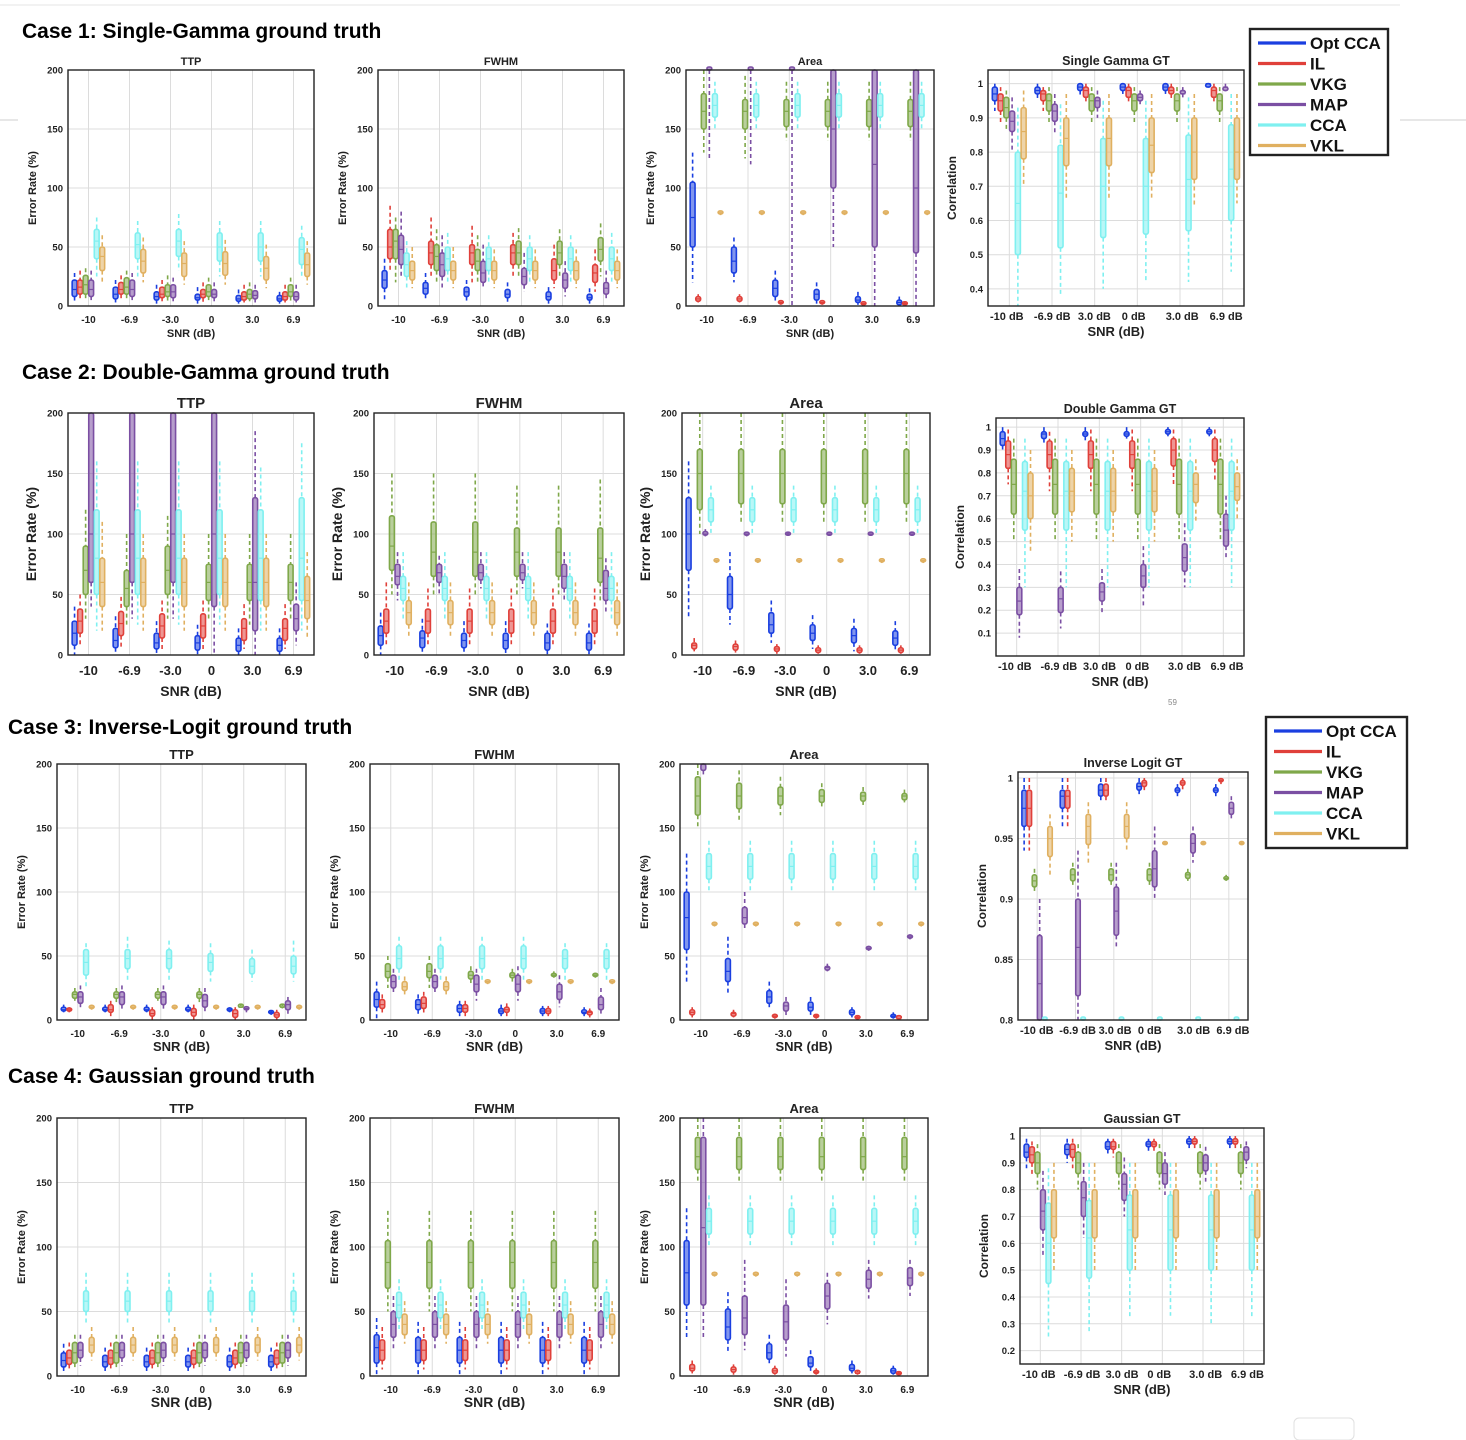  I want to click on panel-title: TTP, so click(191, 403).